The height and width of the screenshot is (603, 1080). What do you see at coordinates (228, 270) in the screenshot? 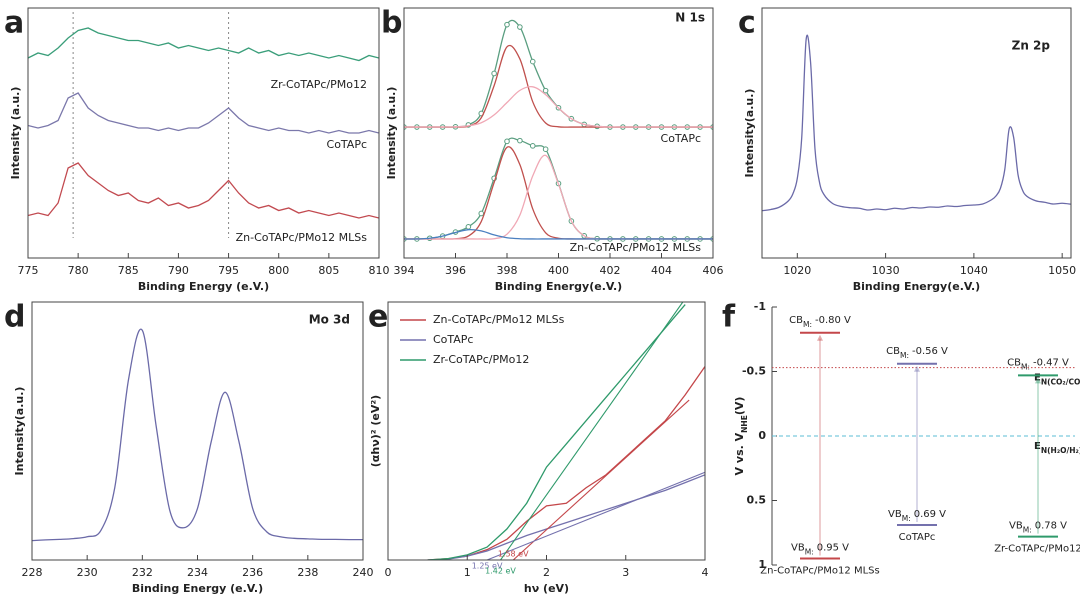
I see `x-tick-label: 795` at bounding box center [228, 270].